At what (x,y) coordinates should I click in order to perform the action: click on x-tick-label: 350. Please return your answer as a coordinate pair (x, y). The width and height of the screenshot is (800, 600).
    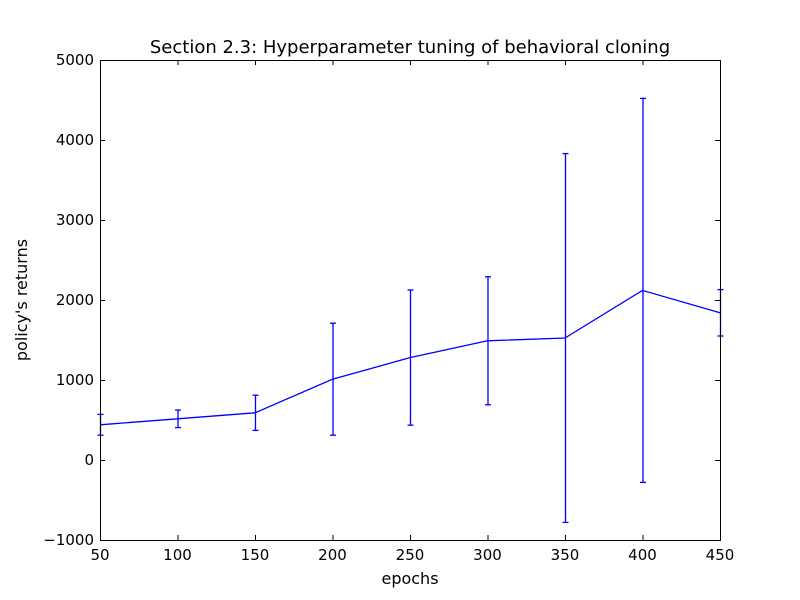
    Looking at the image, I should click on (565, 555).